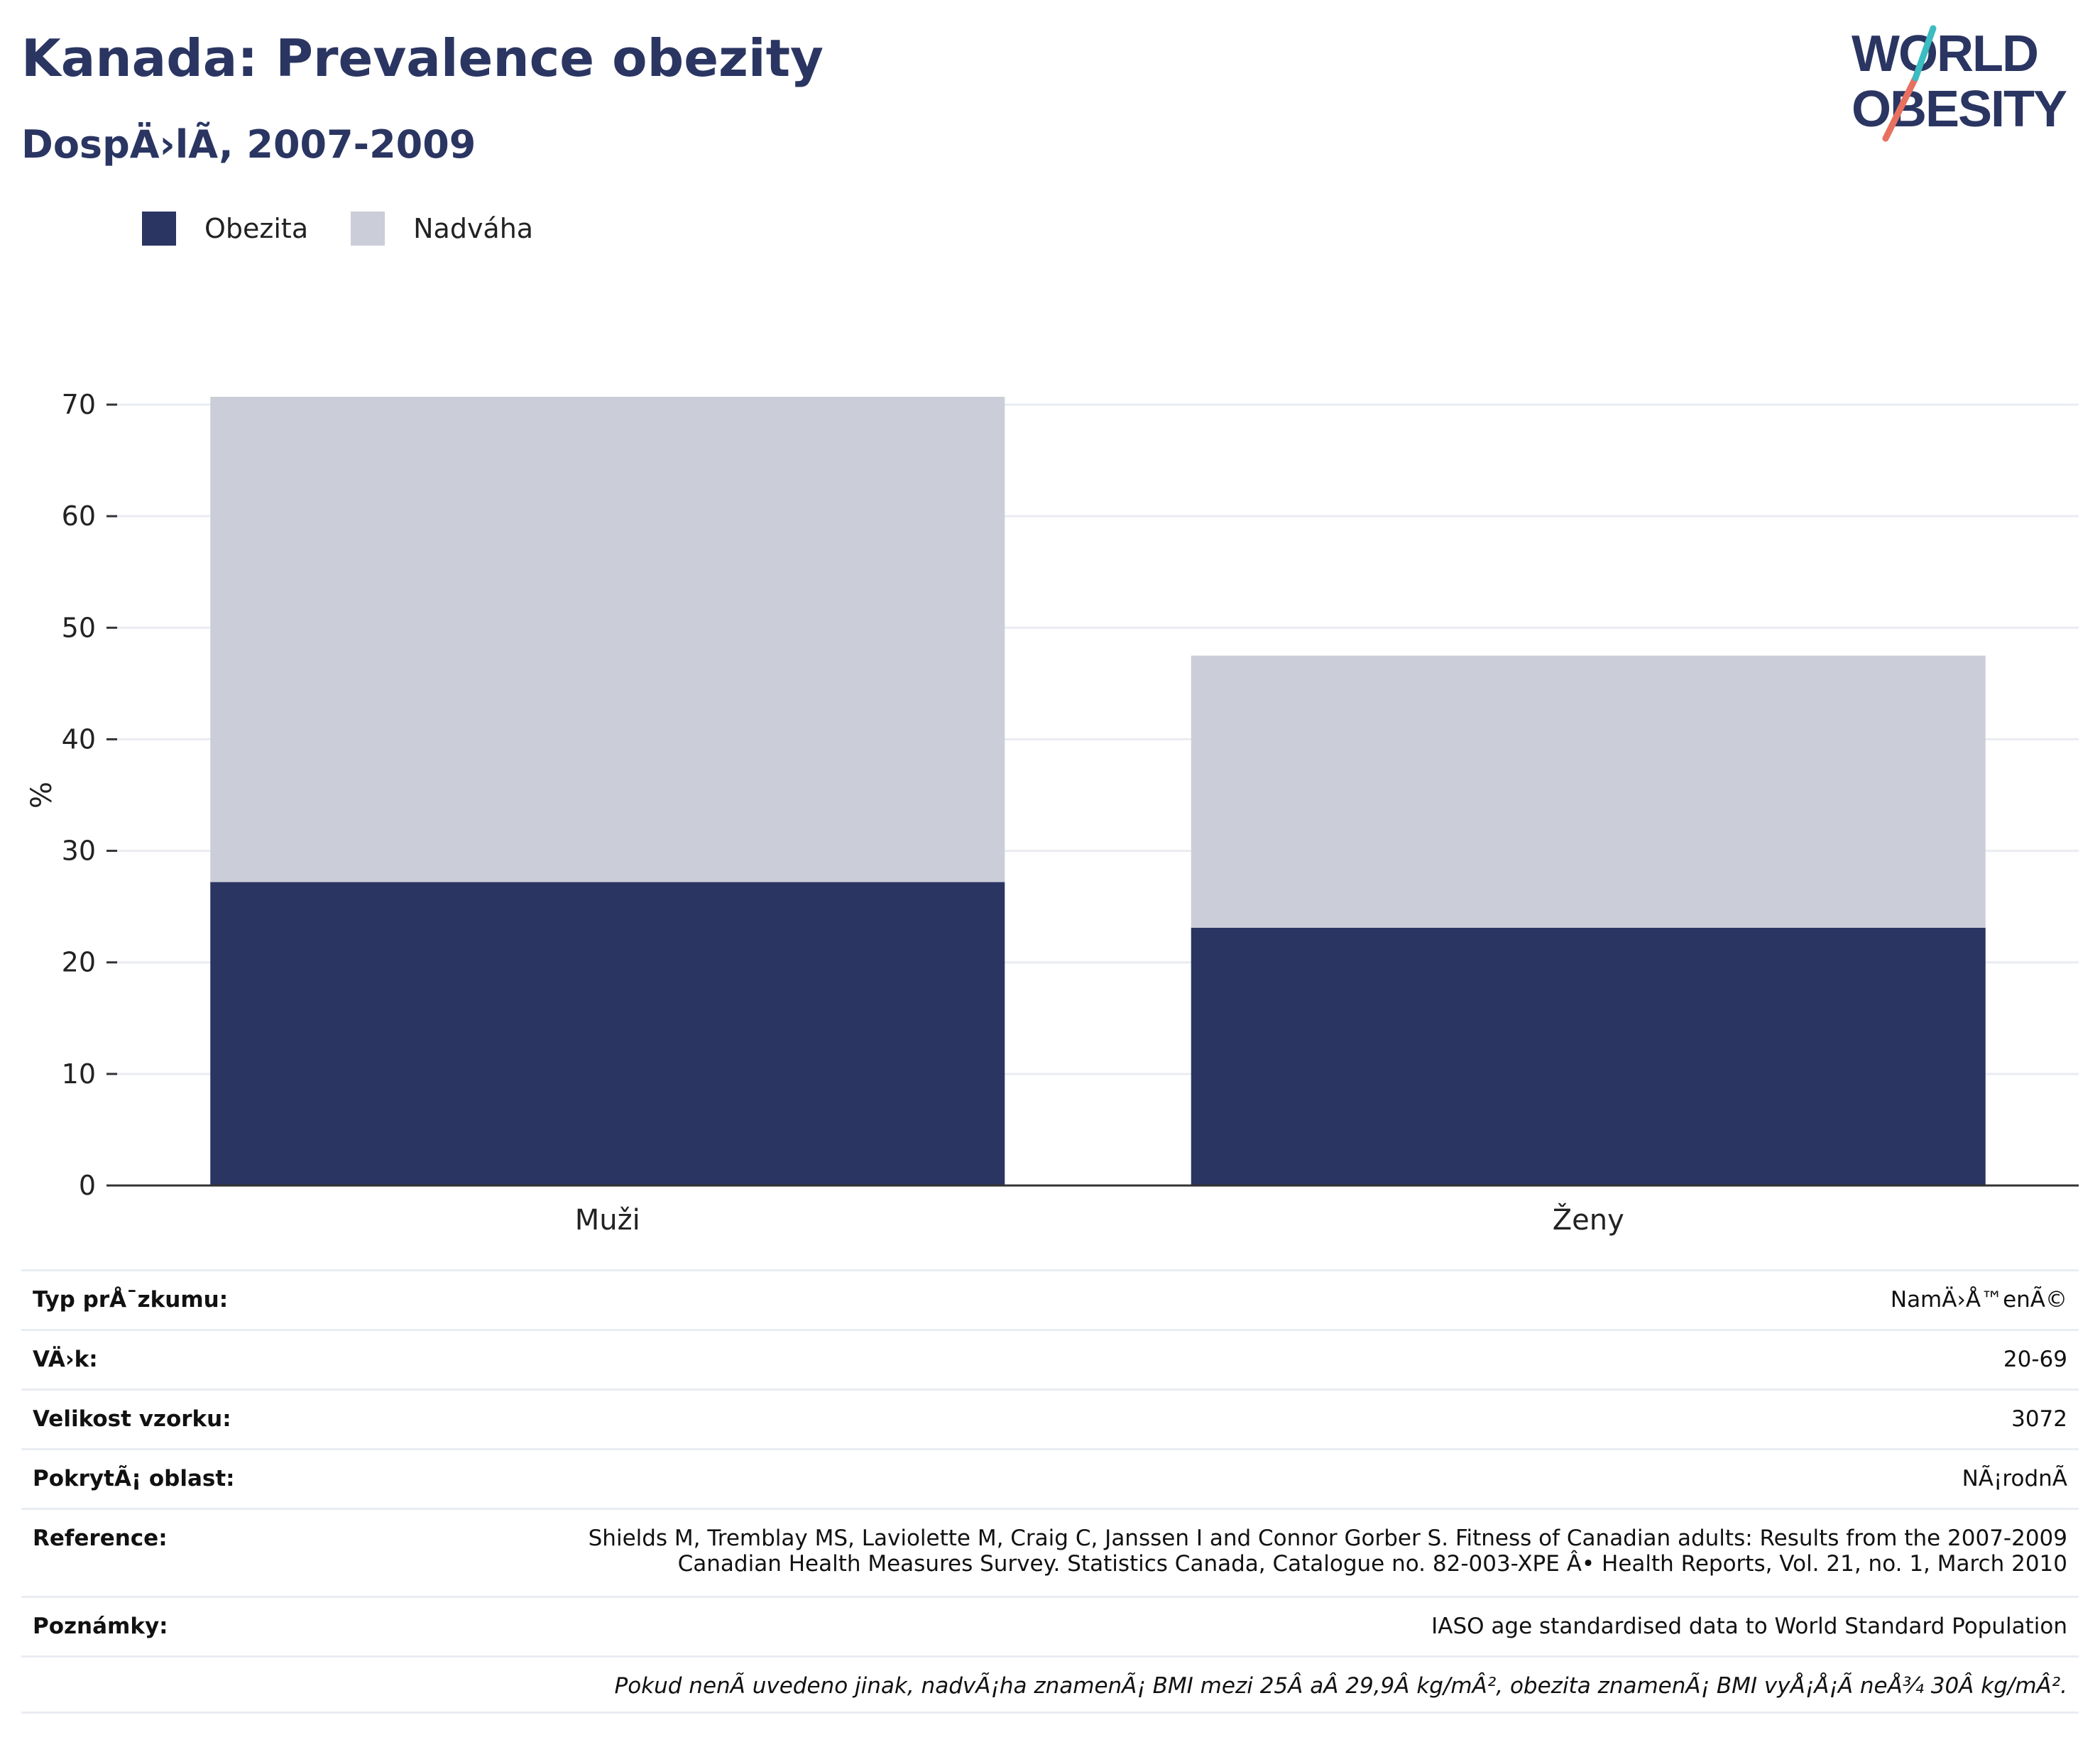 Image resolution: width=2100 pixels, height=1747 pixels. I want to click on info-value: 20-69, so click(2035, 1359).